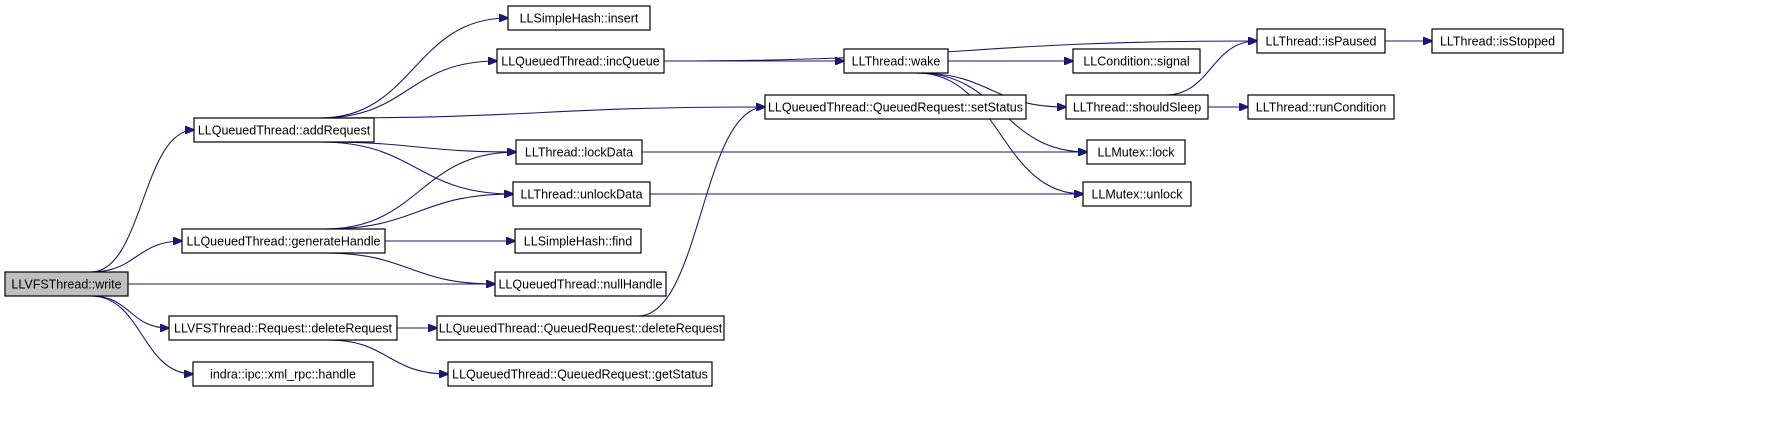  I want to click on node-wake: LLThread::wake, so click(896, 61).